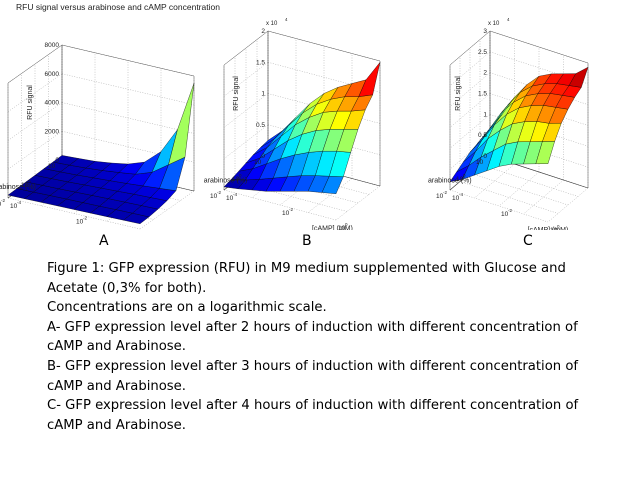 This screenshot has height=480, width=640. What do you see at coordinates (52, 131) in the screenshot?
I see `z-tick-label: 2000` at bounding box center [52, 131].